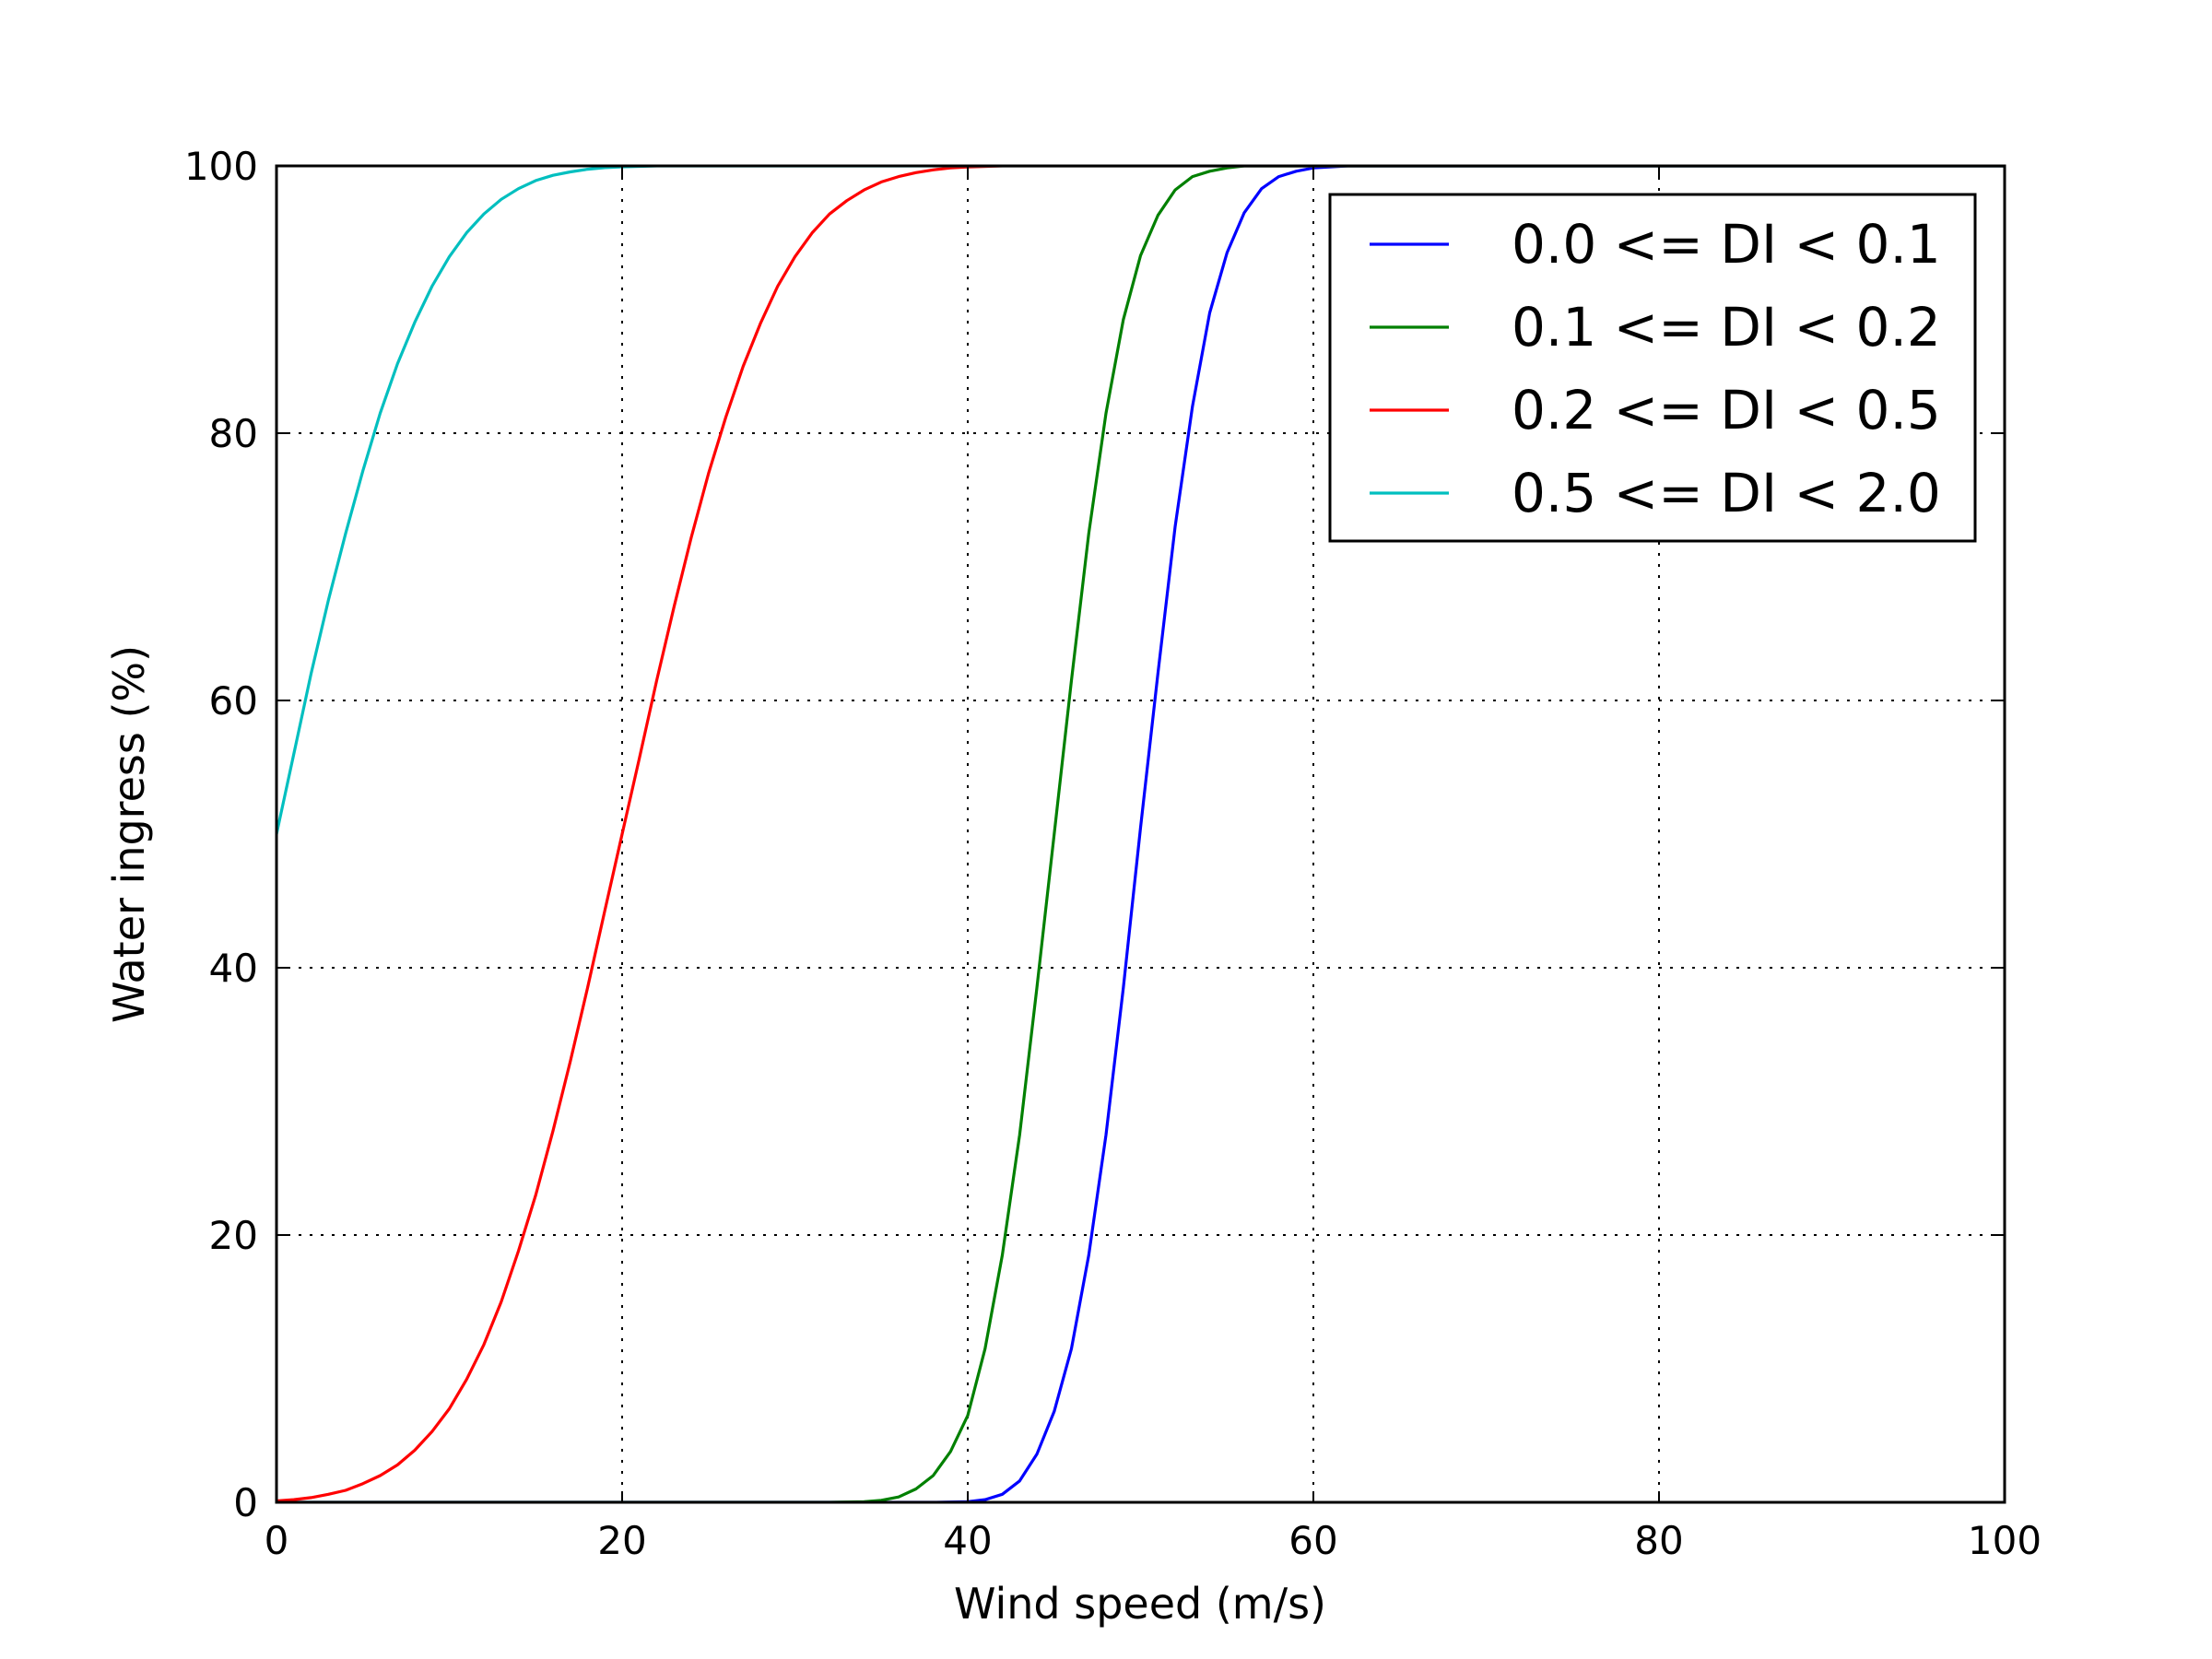 The image size is (2212, 1659). Describe the element at coordinates (1726, 327) in the screenshot. I see `legend-label-2: 0.1 <= DI < 0.2` at that location.